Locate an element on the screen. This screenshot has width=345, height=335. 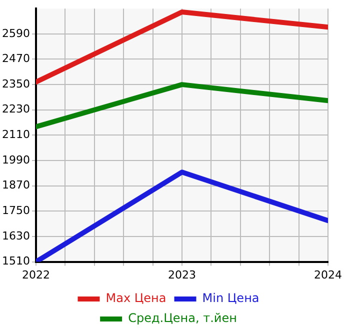
x-tick-label: 2023 is located at coordinates (182, 275).